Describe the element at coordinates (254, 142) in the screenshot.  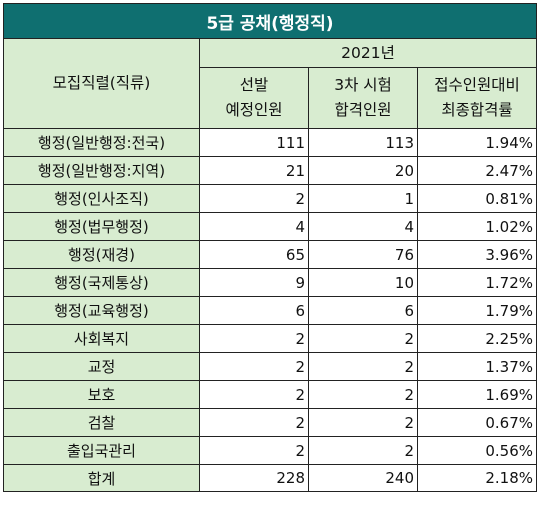
I see `row-planned: 111` at that location.